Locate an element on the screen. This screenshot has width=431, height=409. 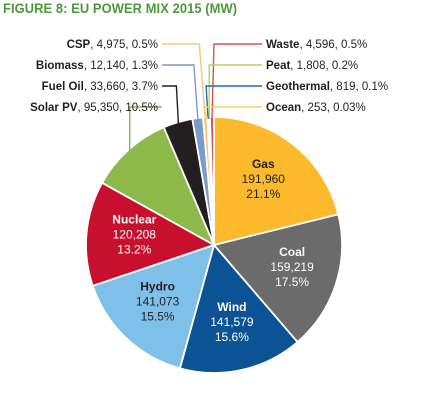
leader-line-biomass is located at coordinates (180, 92).